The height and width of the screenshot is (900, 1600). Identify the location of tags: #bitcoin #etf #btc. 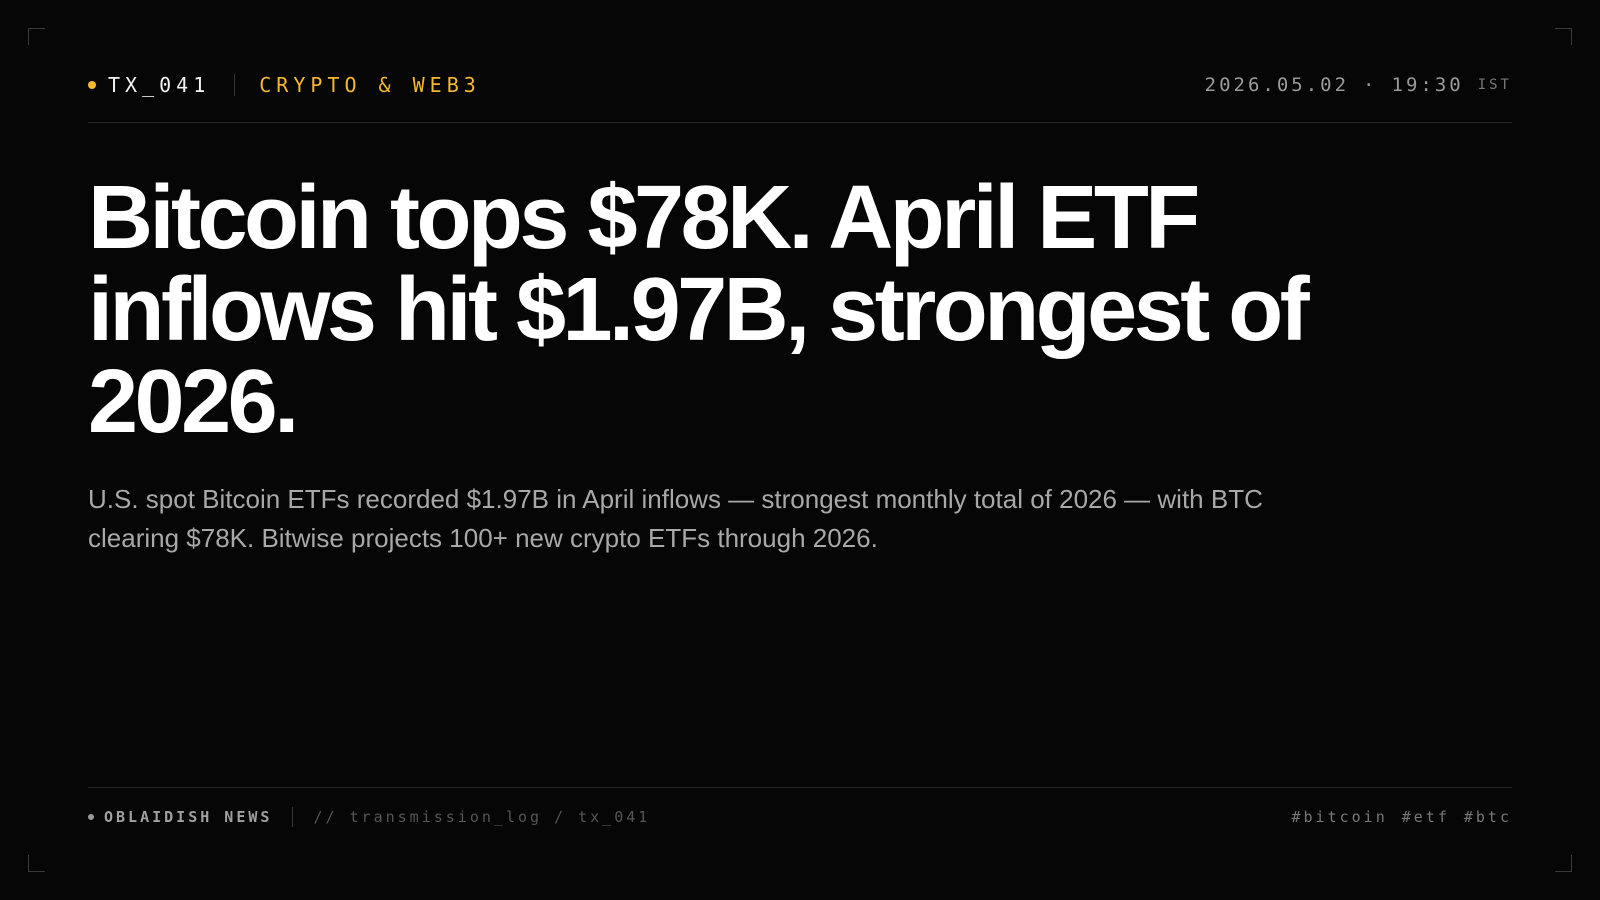
(1402, 817).